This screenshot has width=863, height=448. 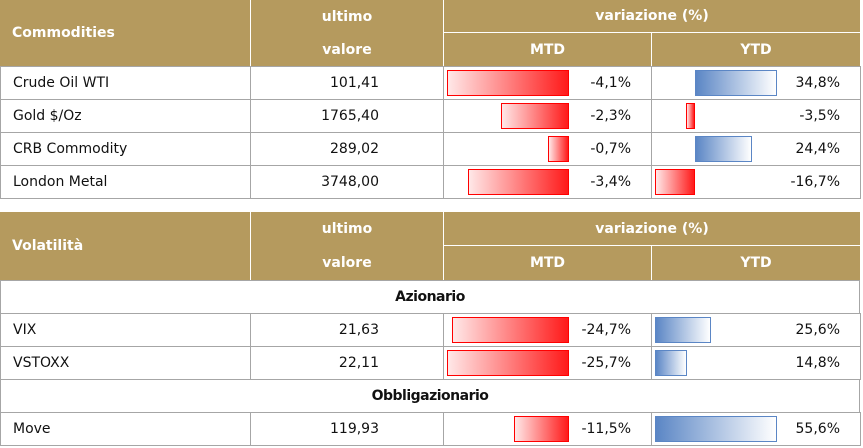 What do you see at coordinates (125, 182) in the screenshot?
I see `row-name: London Metal` at bounding box center [125, 182].